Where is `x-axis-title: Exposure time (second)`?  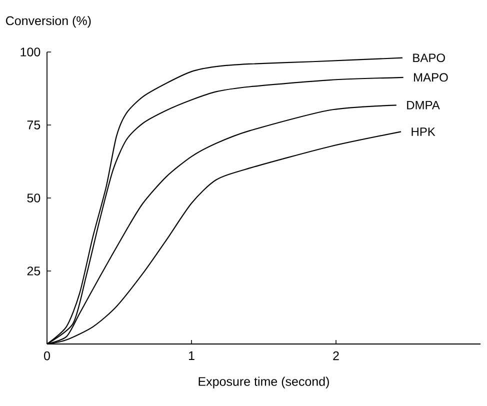
x-axis-title: Exposure time (second) is located at coordinates (263, 382).